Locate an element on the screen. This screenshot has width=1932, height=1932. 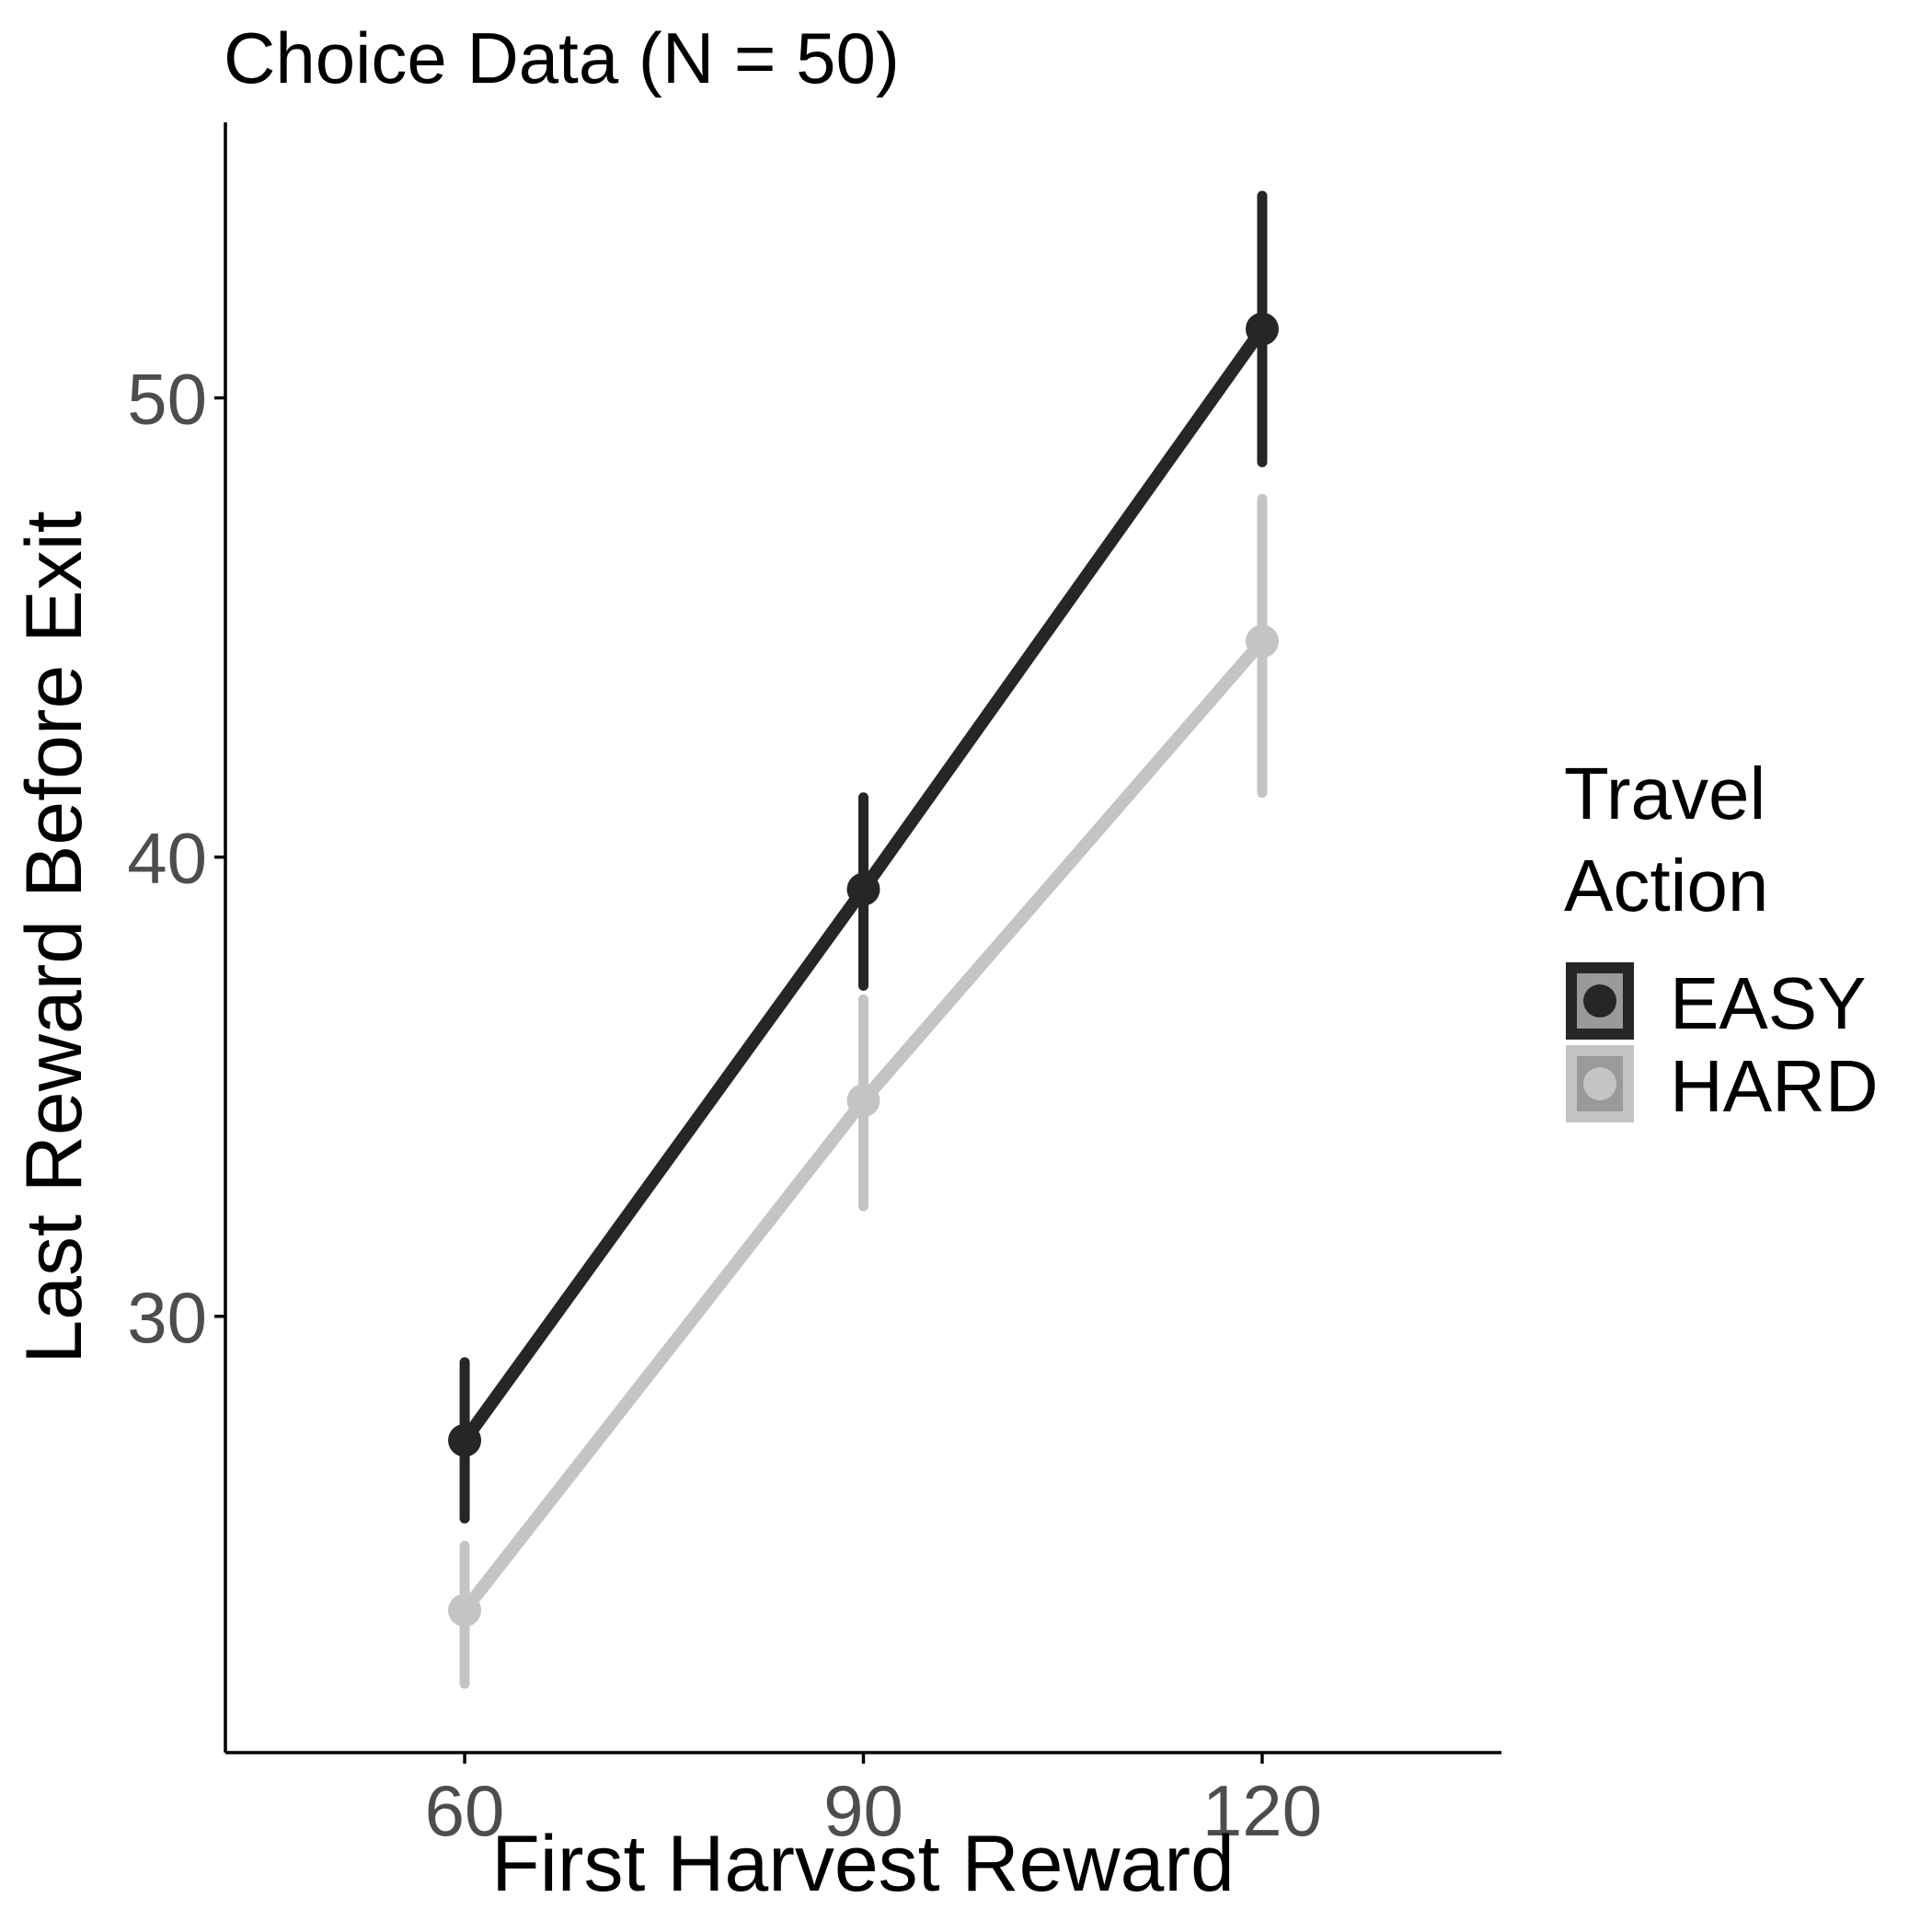
y-tick-label: 50 is located at coordinates (167, 398).